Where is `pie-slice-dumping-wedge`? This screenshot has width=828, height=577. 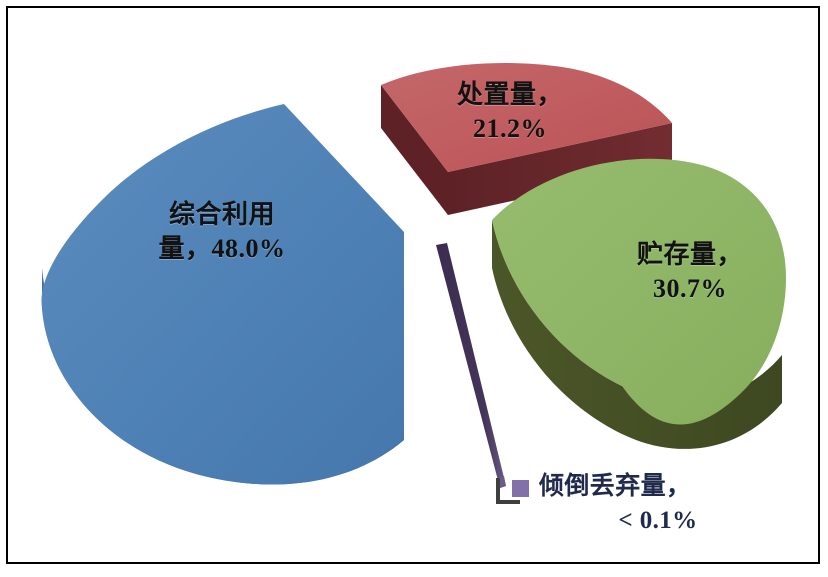 pie-slice-dumping-wedge is located at coordinates (471, 365).